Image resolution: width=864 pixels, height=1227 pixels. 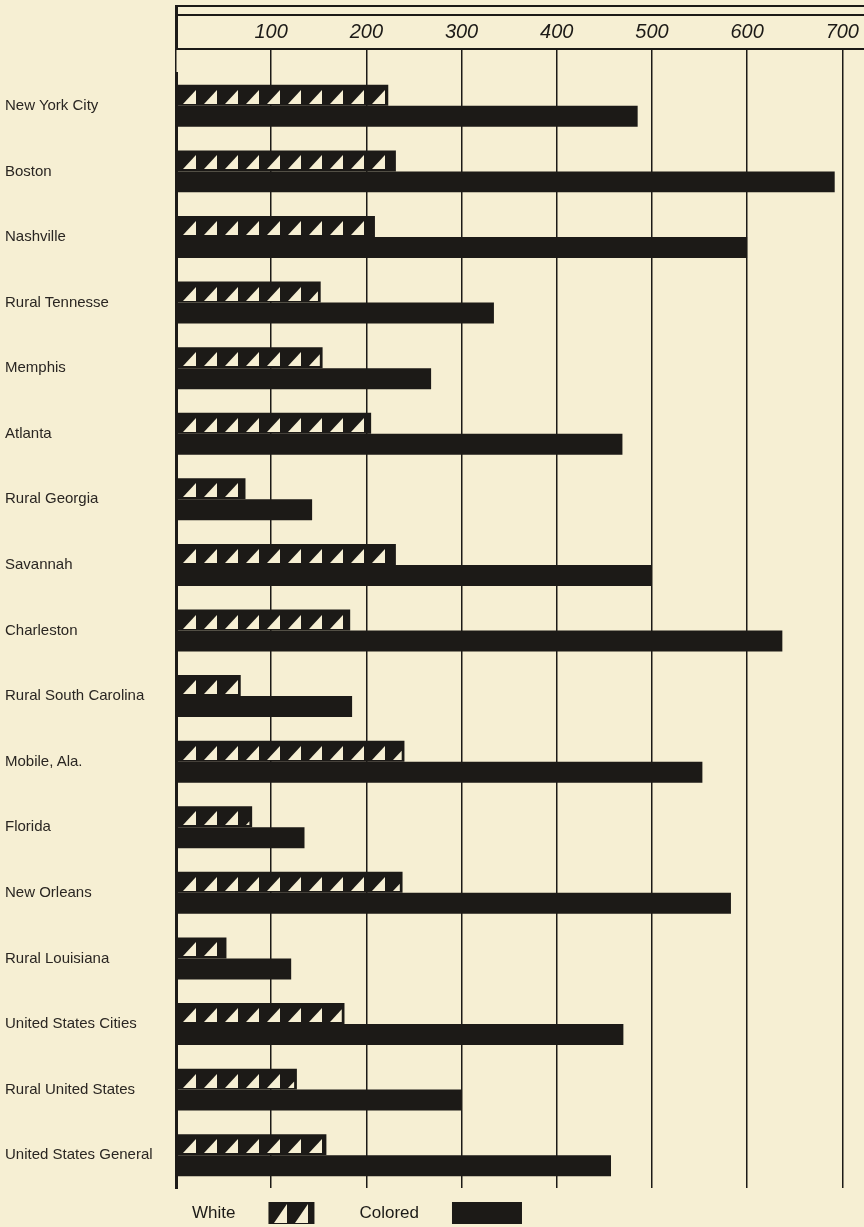 I want to click on y-tick-label: Boston, so click(x=28, y=170).